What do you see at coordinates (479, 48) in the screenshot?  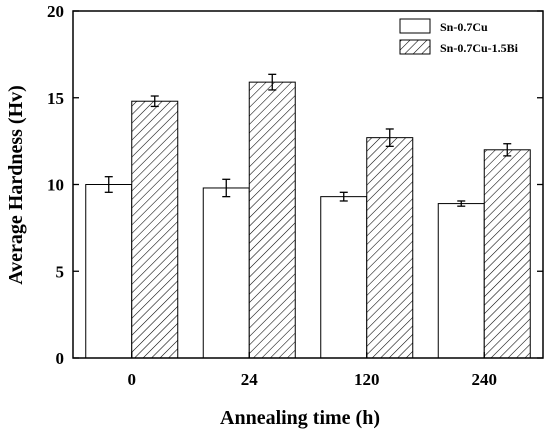 I see `legend-label-series-2: Sn-0.7Cu-1.5Bi` at bounding box center [479, 48].